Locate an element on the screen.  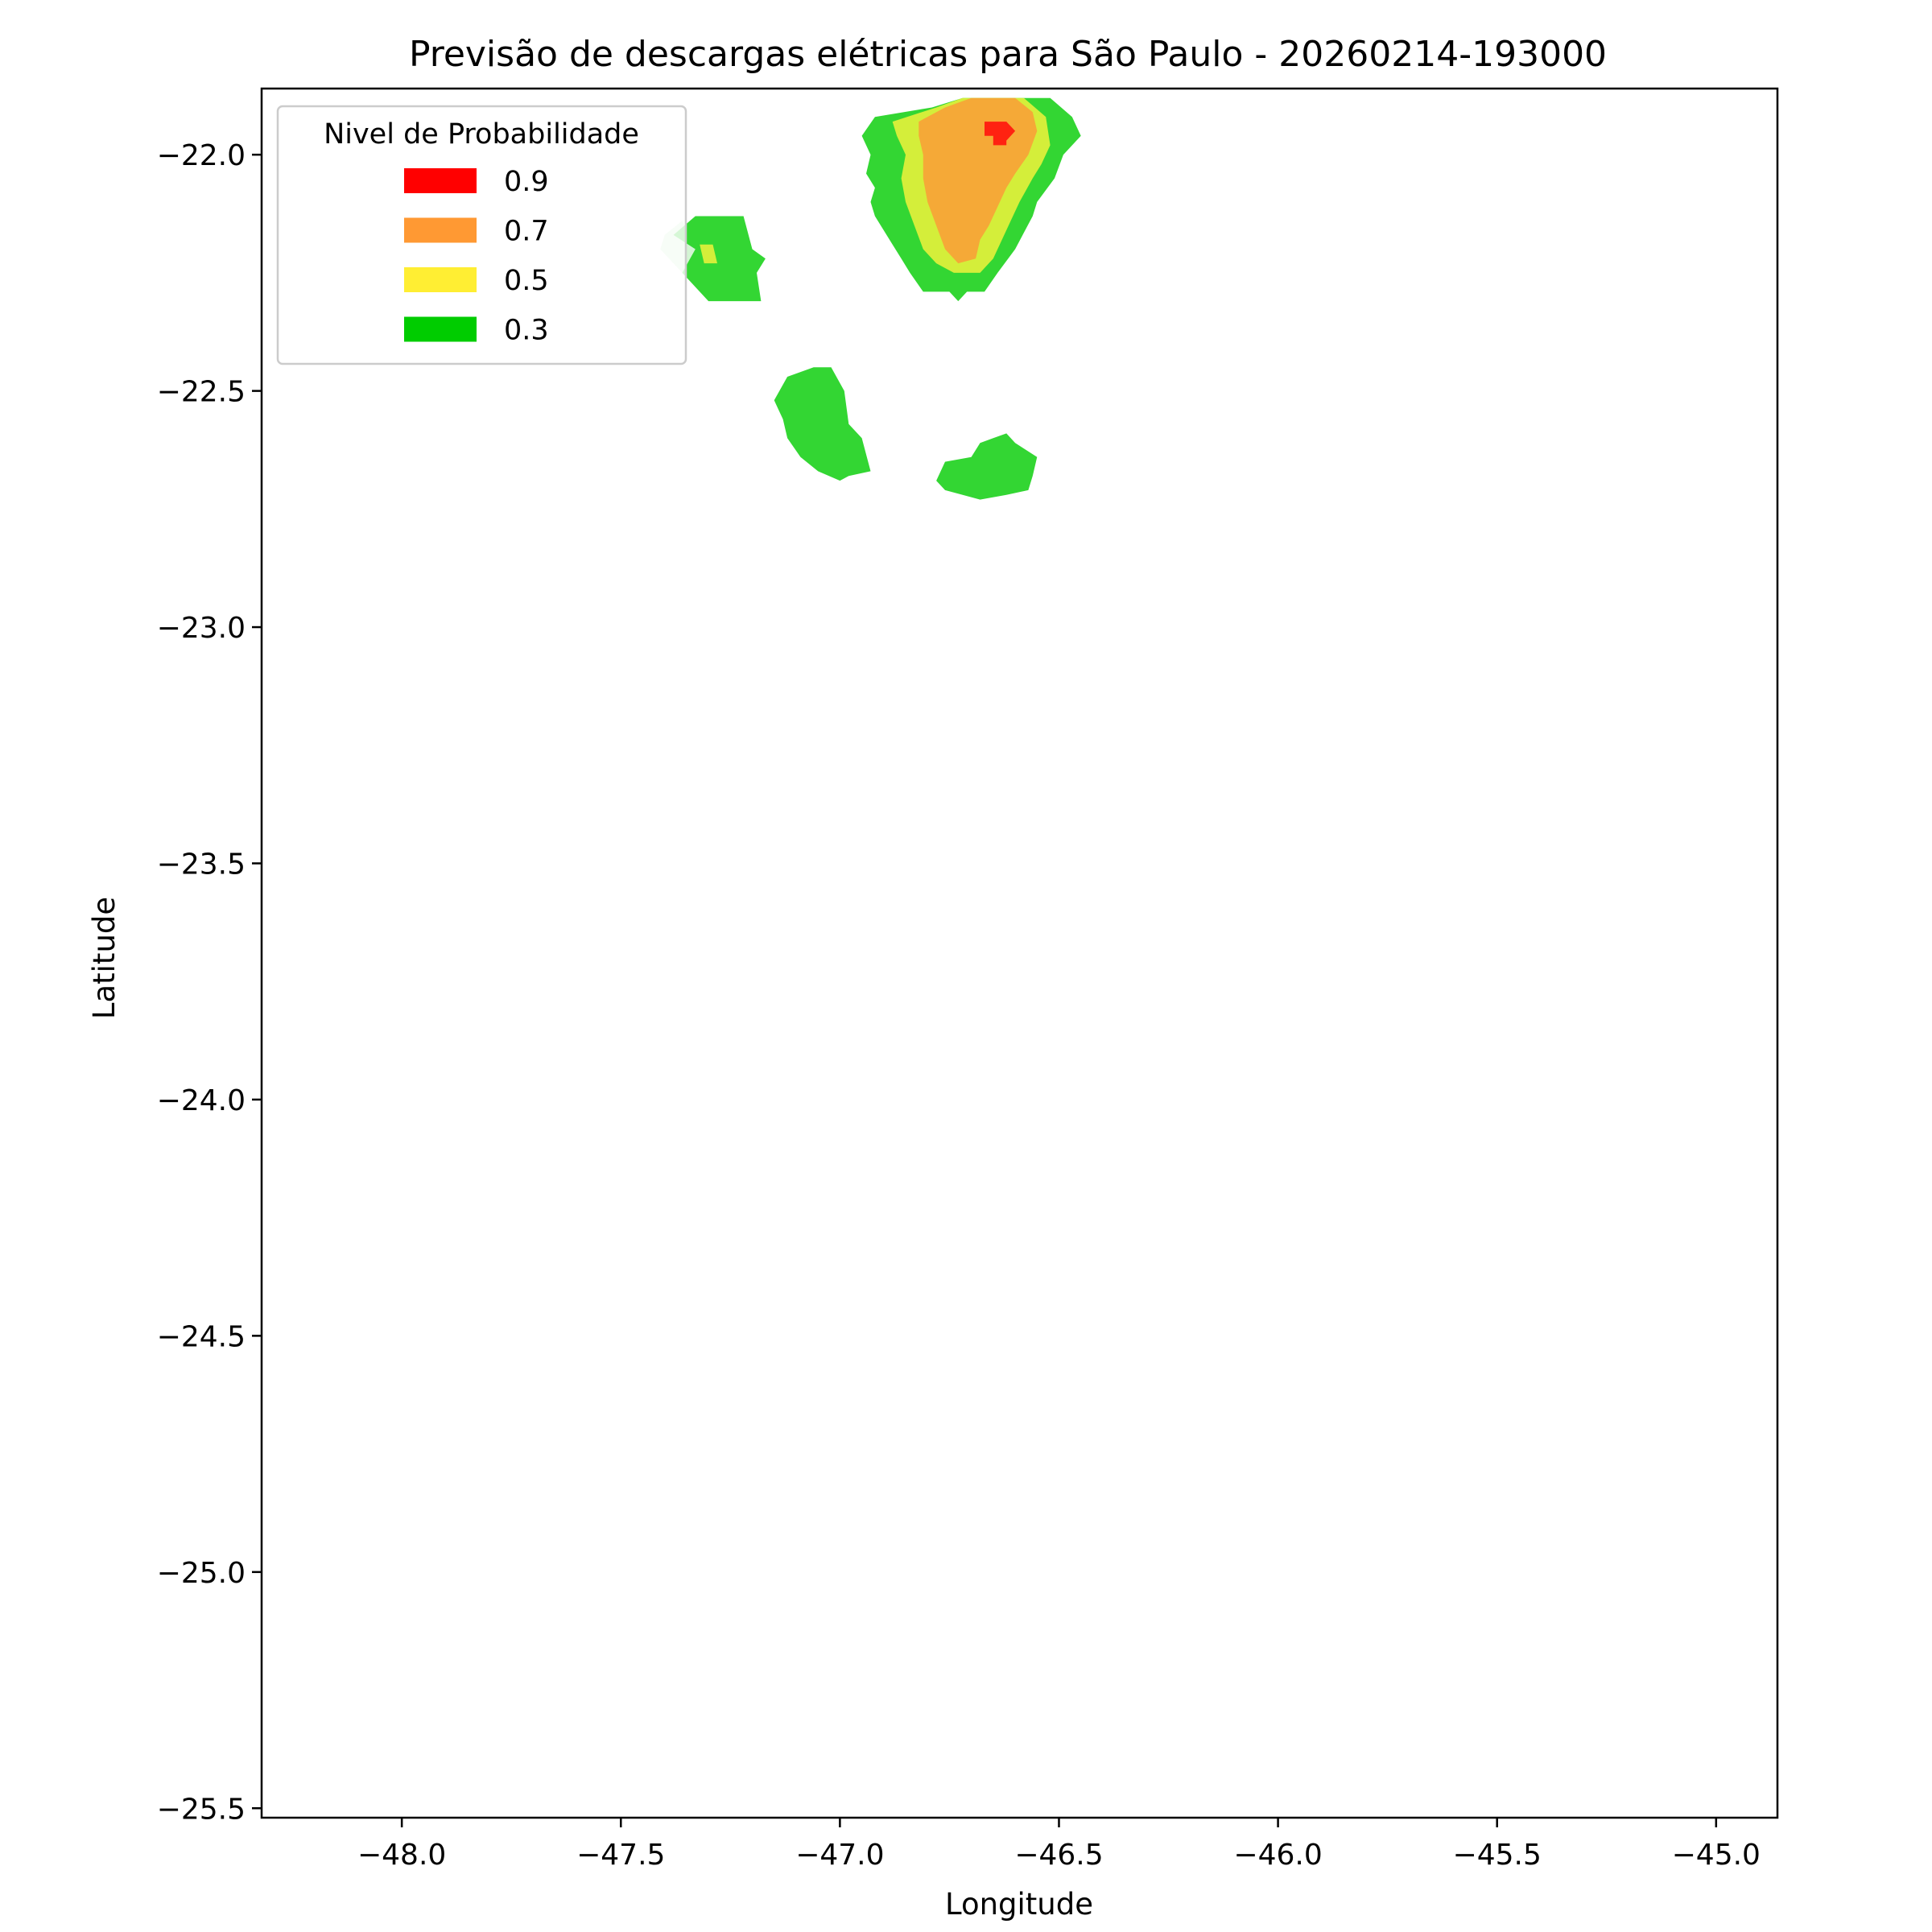
y-tick-label-3: −23.5 is located at coordinates (201, 864).